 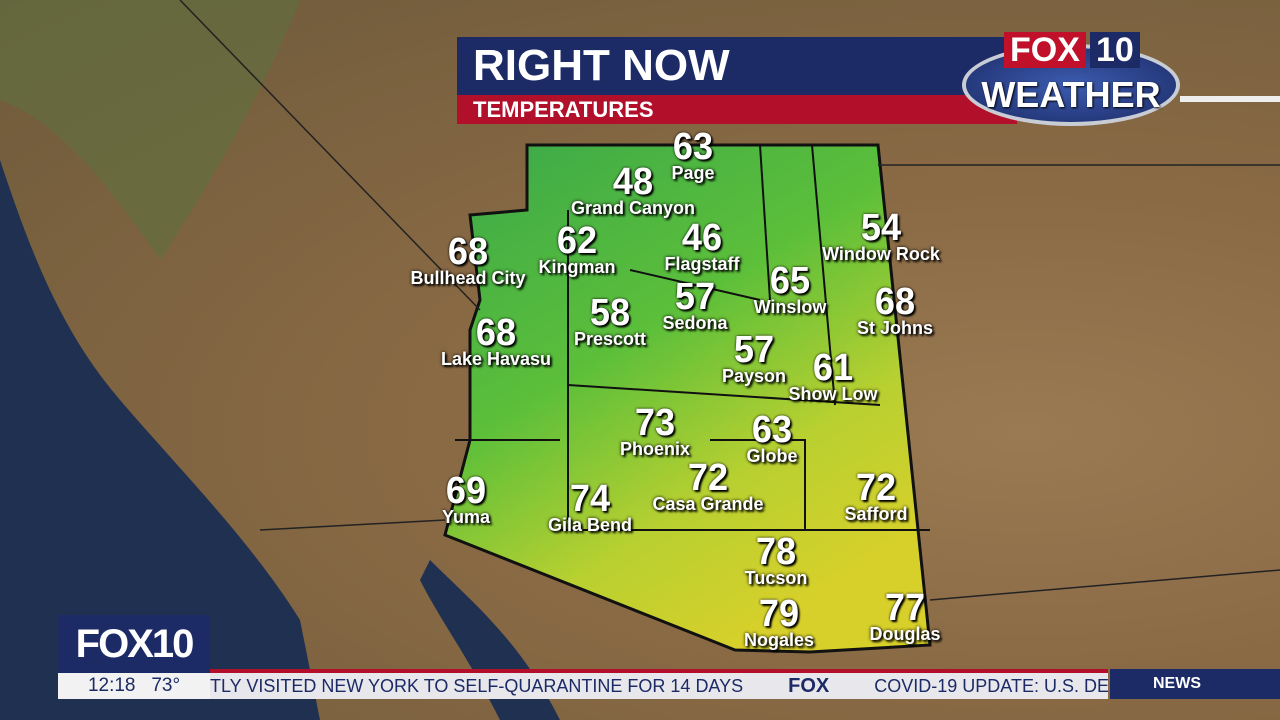 What do you see at coordinates (633, 182) in the screenshot?
I see `city-temp: 48` at bounding box center [633, 182].